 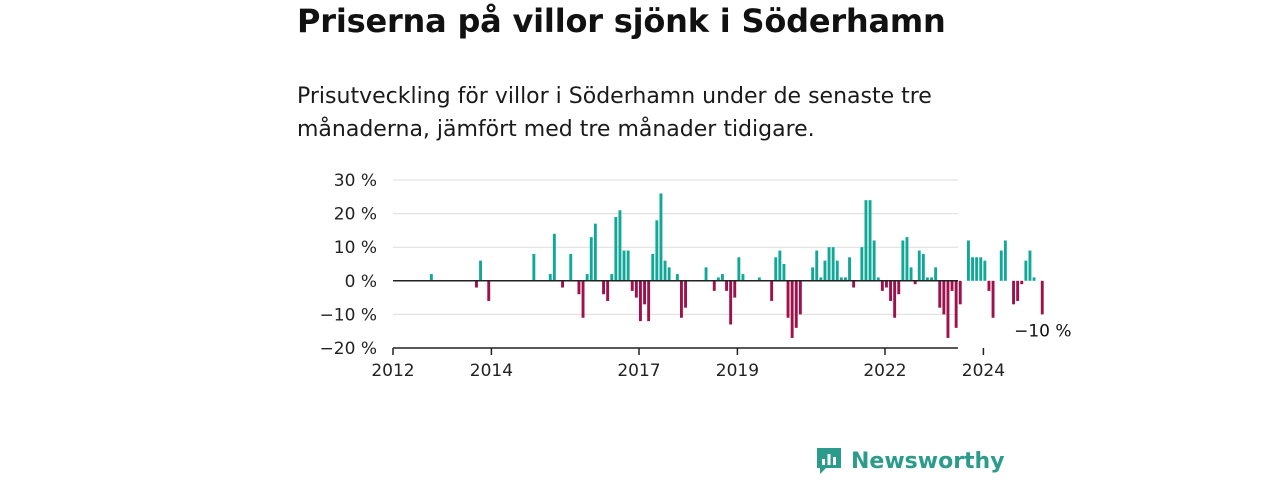 I want to click on bars, so click(x=736, y=265).